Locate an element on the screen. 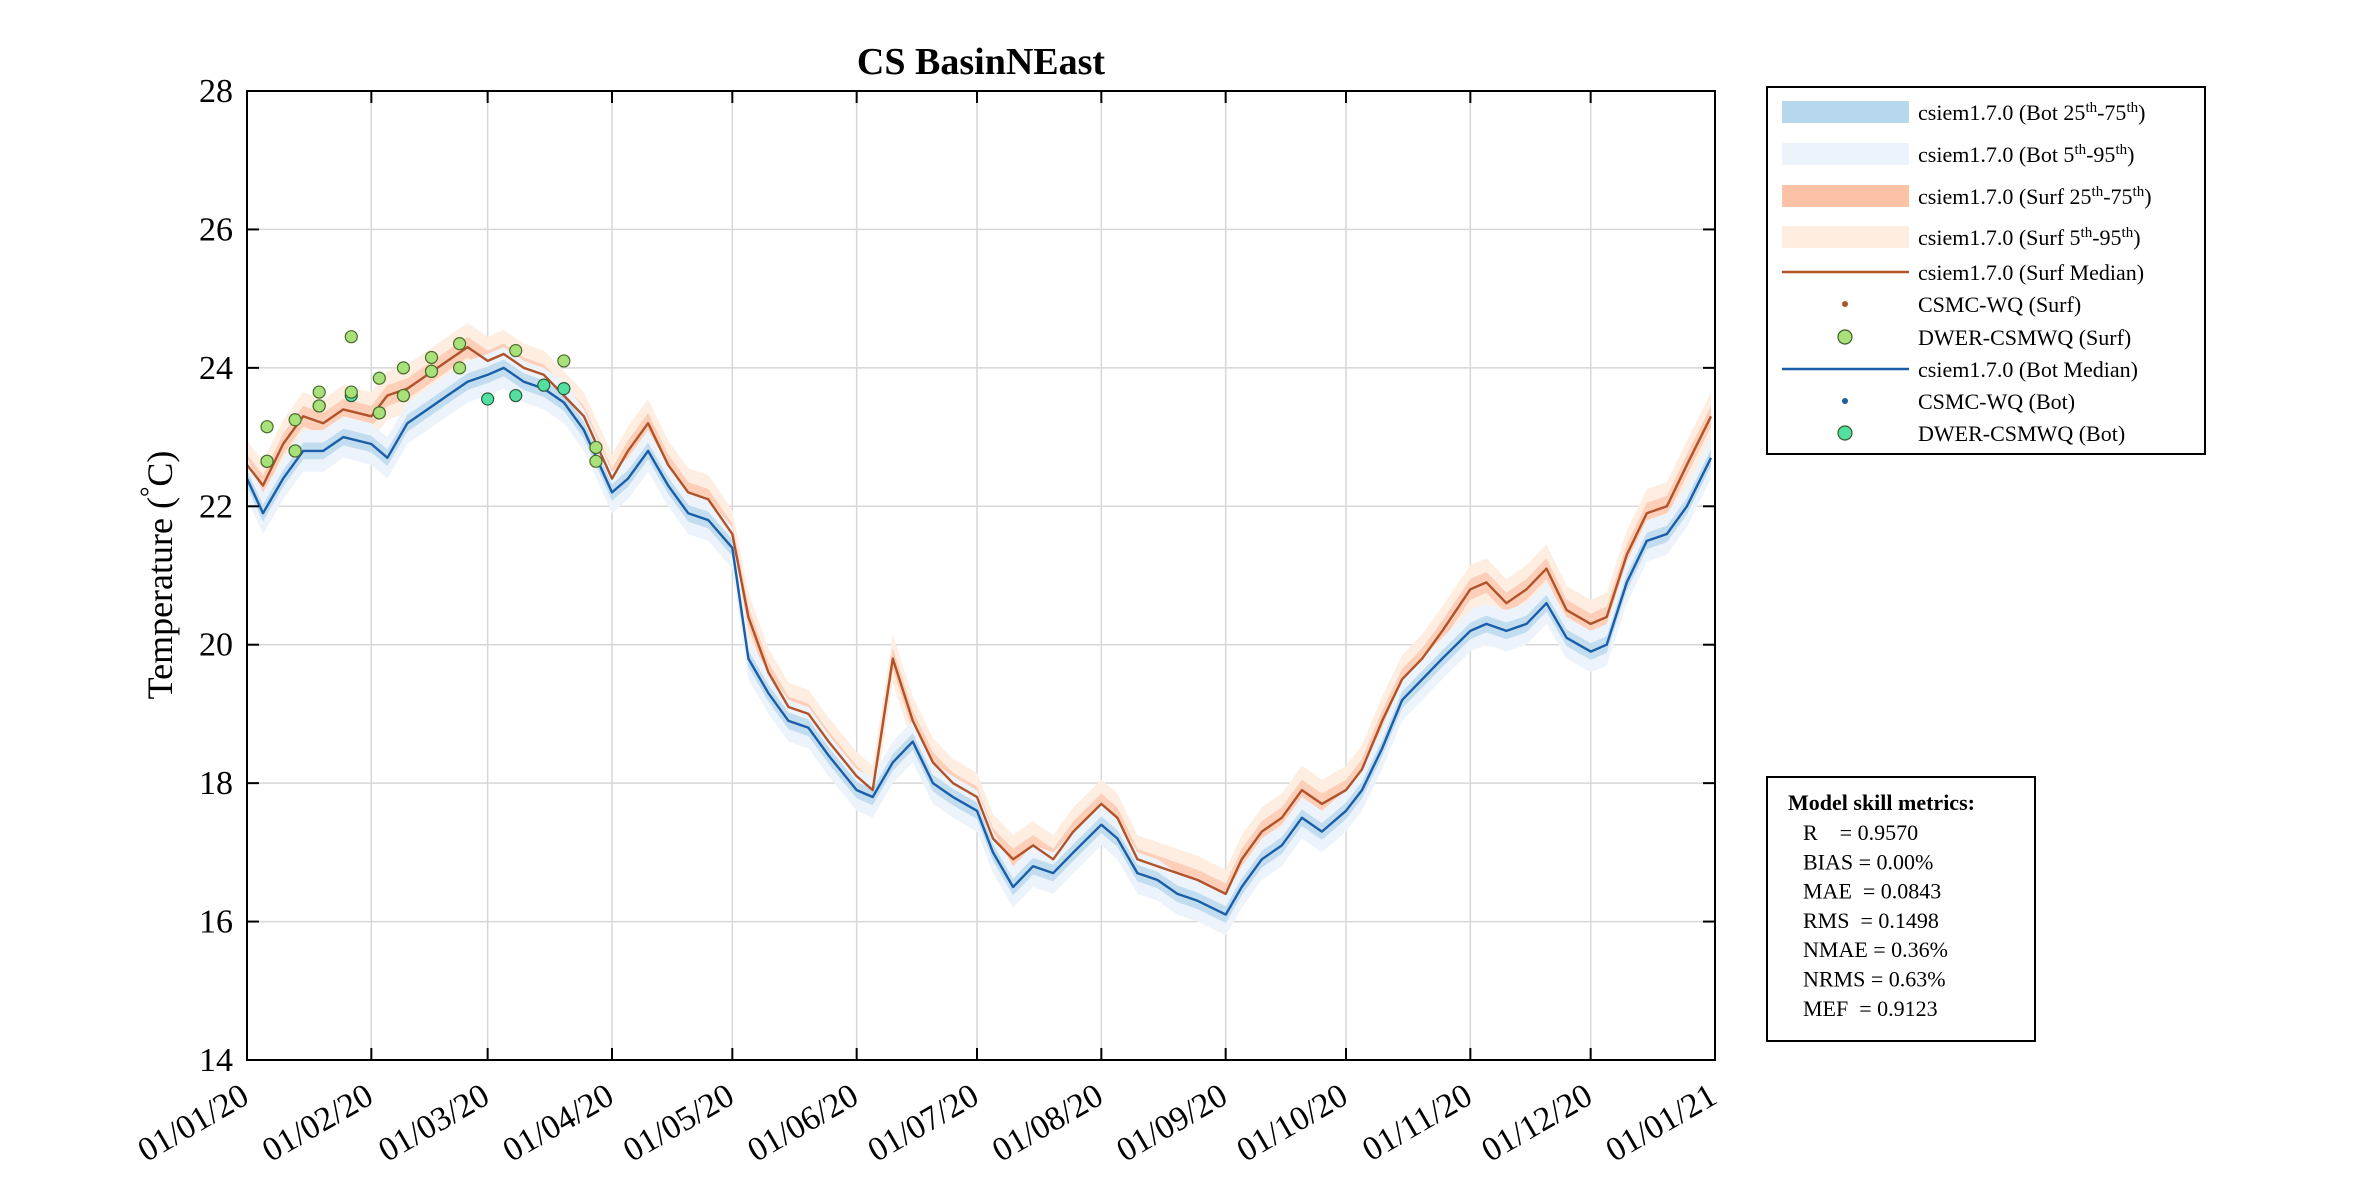  legend-item: csiem1.7.0 (Bot 25th-75th) is located at coordinates (1963, 112).